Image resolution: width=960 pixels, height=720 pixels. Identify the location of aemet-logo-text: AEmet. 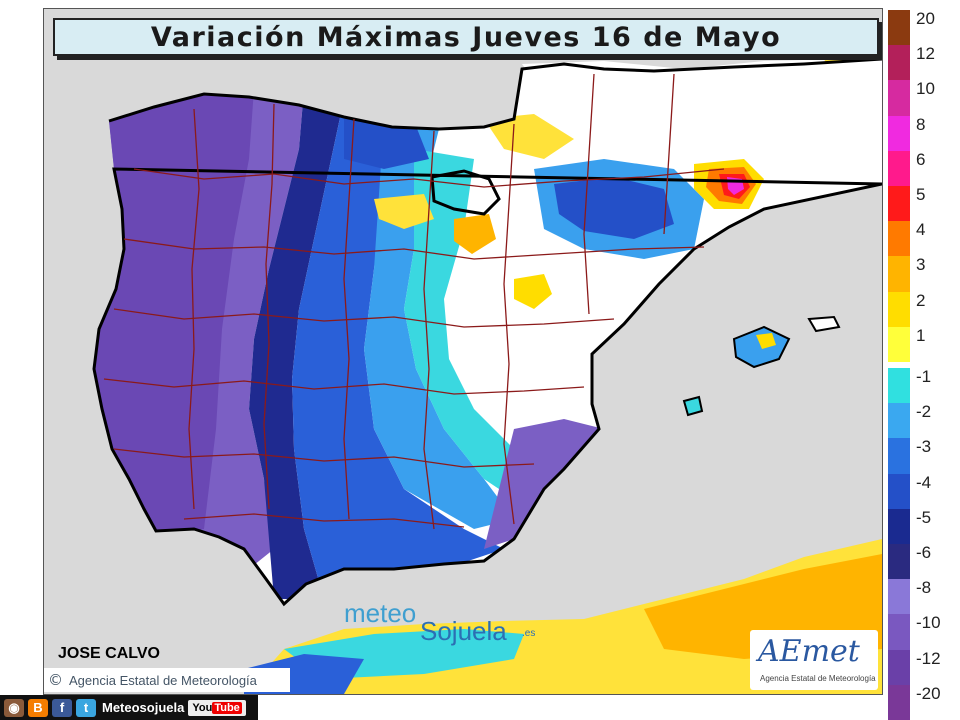
(809, 651).